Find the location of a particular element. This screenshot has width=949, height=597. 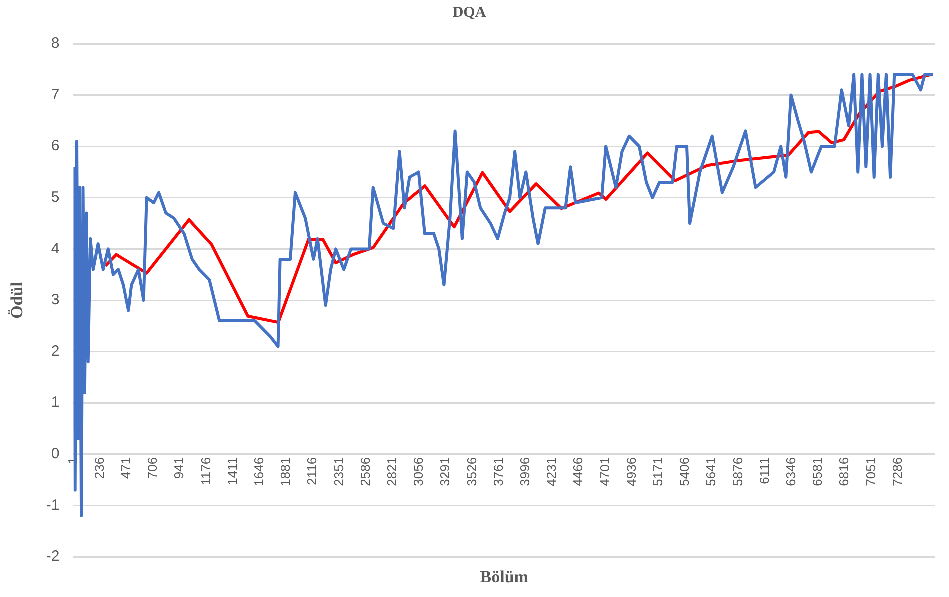

x-tick-label: 5641 is located at coordinates (711, 471).